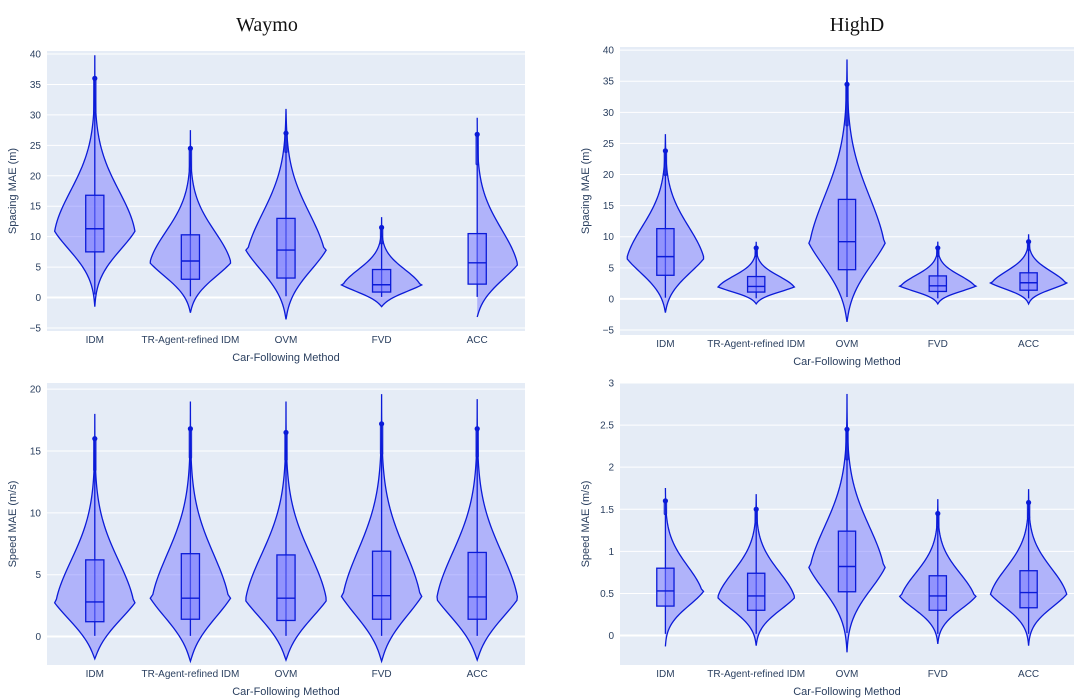 The image size is (1076, 700). I want to click on title-highd: HighD, so click(857, 25).